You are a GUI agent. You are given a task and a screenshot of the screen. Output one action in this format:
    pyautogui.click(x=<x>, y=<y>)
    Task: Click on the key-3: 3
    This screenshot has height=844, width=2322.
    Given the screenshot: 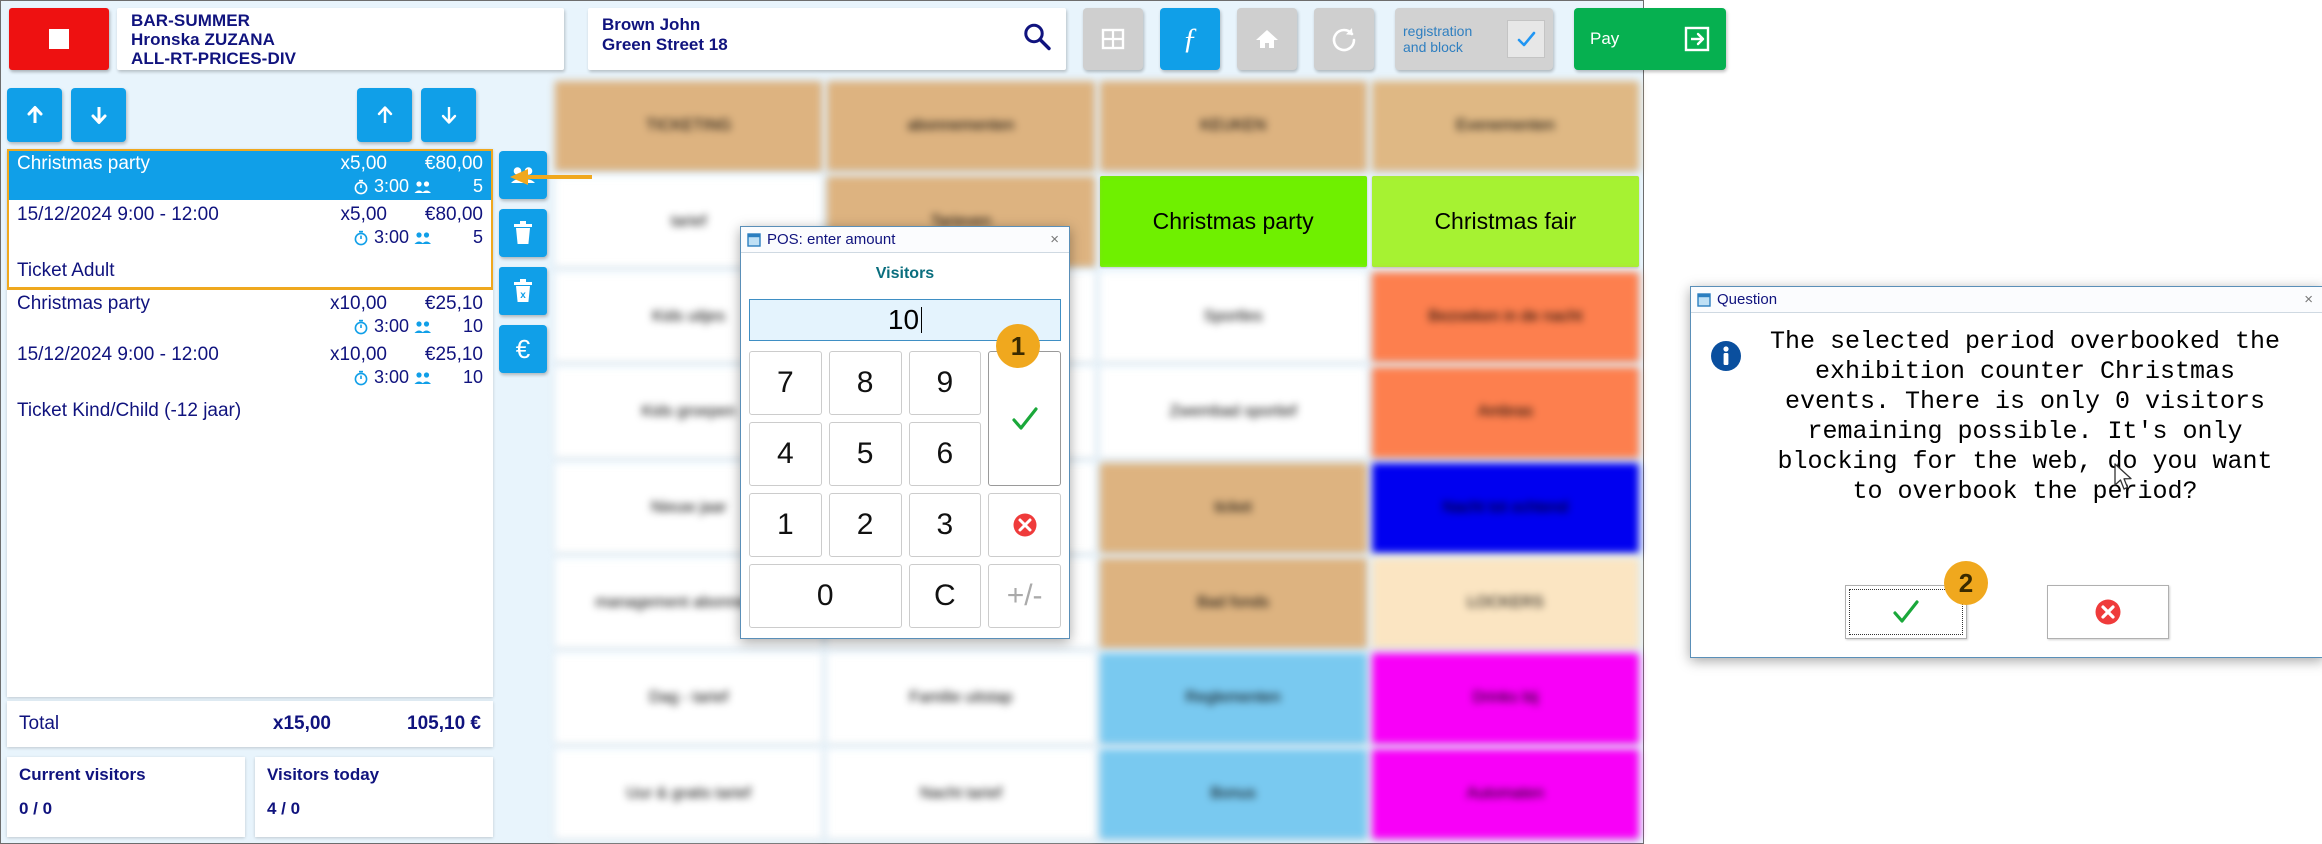 What is the action you would take?
    pyautogui.click(x=945, y=525)
    